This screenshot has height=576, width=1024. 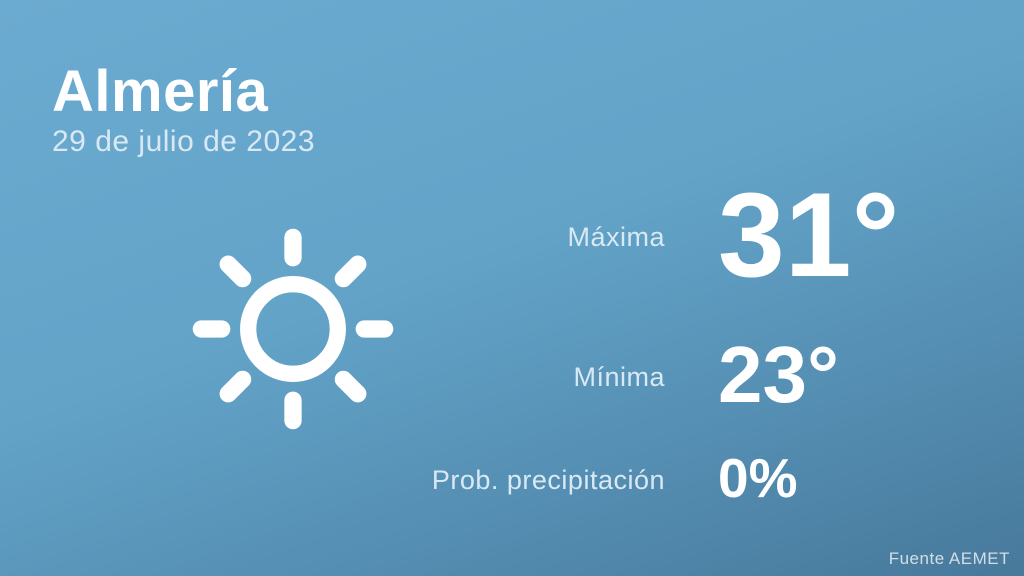 I want to click on page-title: Almería, so click(x=160, y=91).